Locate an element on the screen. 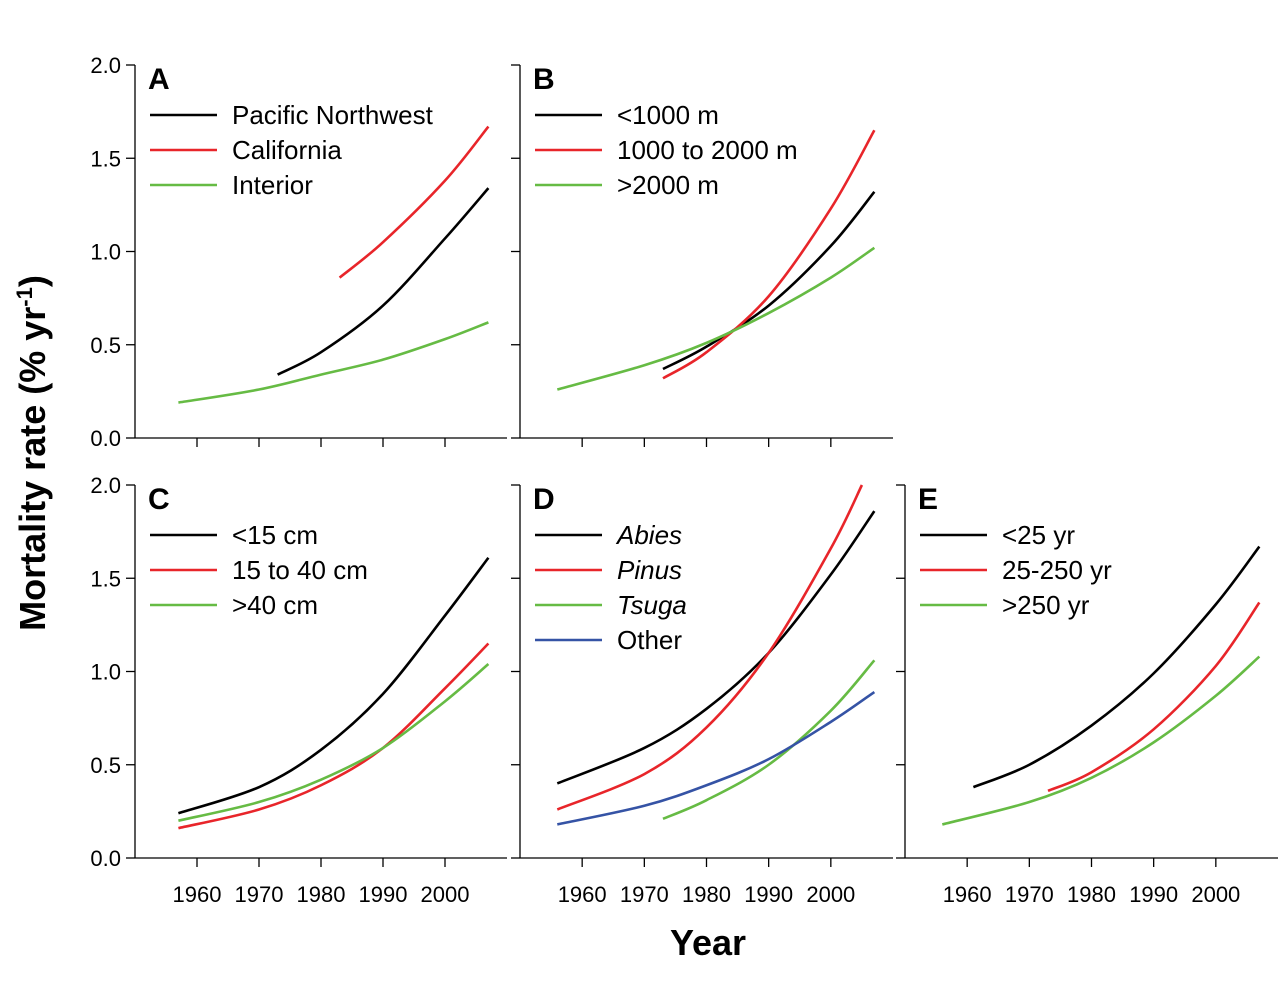 Image resolution: width=1280 pixels, height=987 pixels. panel-label: E is located at coordinates (928, 499).